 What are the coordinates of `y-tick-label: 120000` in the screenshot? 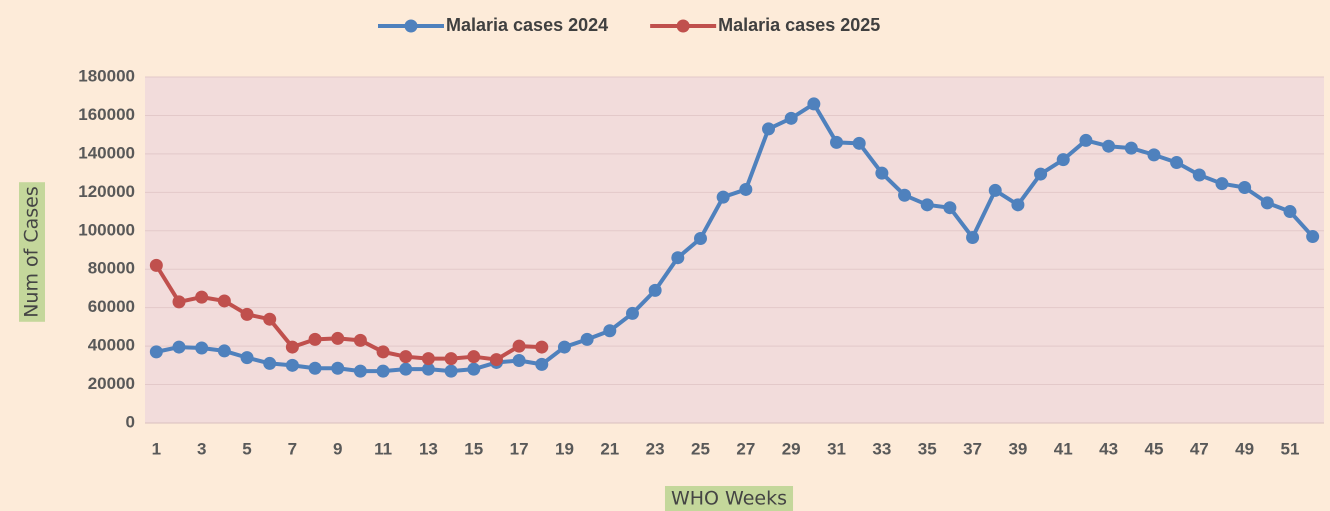 It's located at (106, 191).